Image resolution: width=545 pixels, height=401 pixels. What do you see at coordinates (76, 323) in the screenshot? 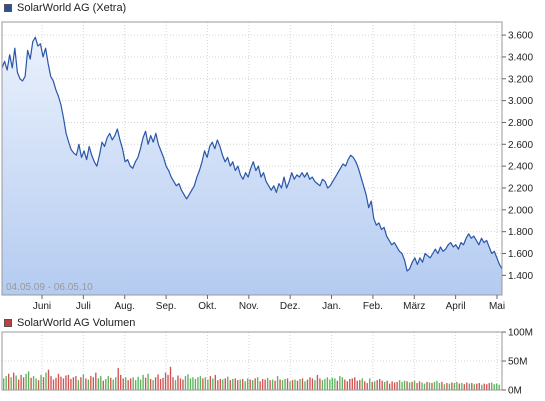
I see `volume-legend-label: SolarWorld AG Volumen` at bounding box center [76, 323].